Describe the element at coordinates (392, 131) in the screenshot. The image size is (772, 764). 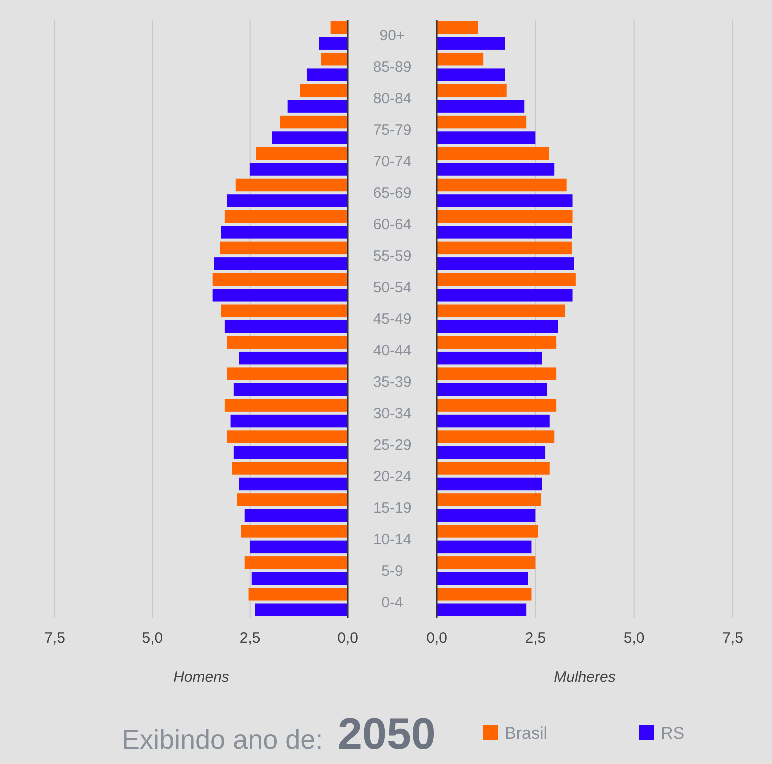
I see `y-tick-label: 75-79` at that location.